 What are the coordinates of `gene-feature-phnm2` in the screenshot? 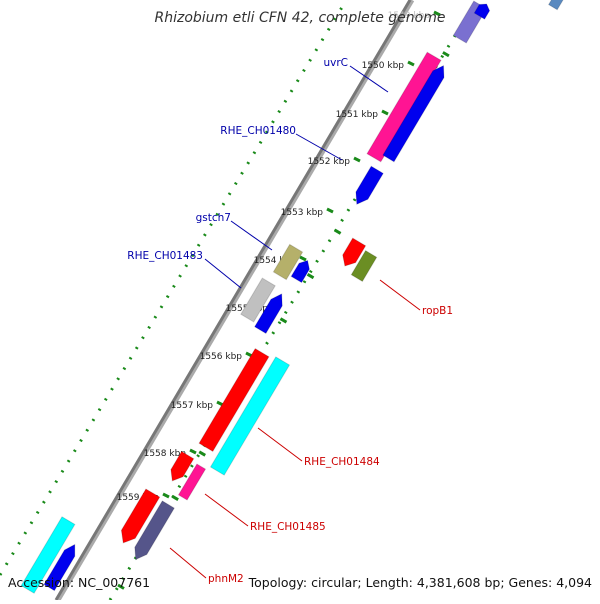 It's located at (154, 530).